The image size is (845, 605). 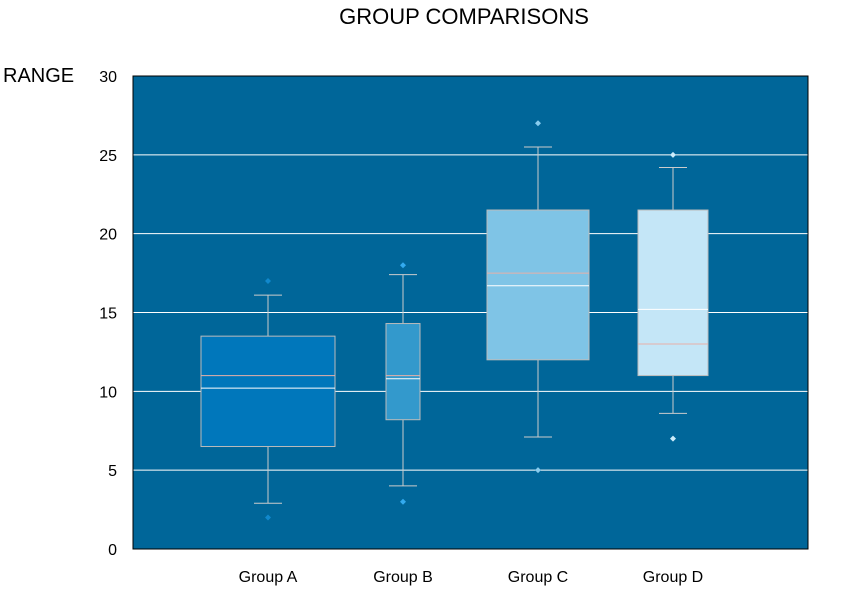 What do you see at coordinates (38, 76) in the screenshot?
I see `y-axis-label: RANGE` at bounding box center [38, 76].